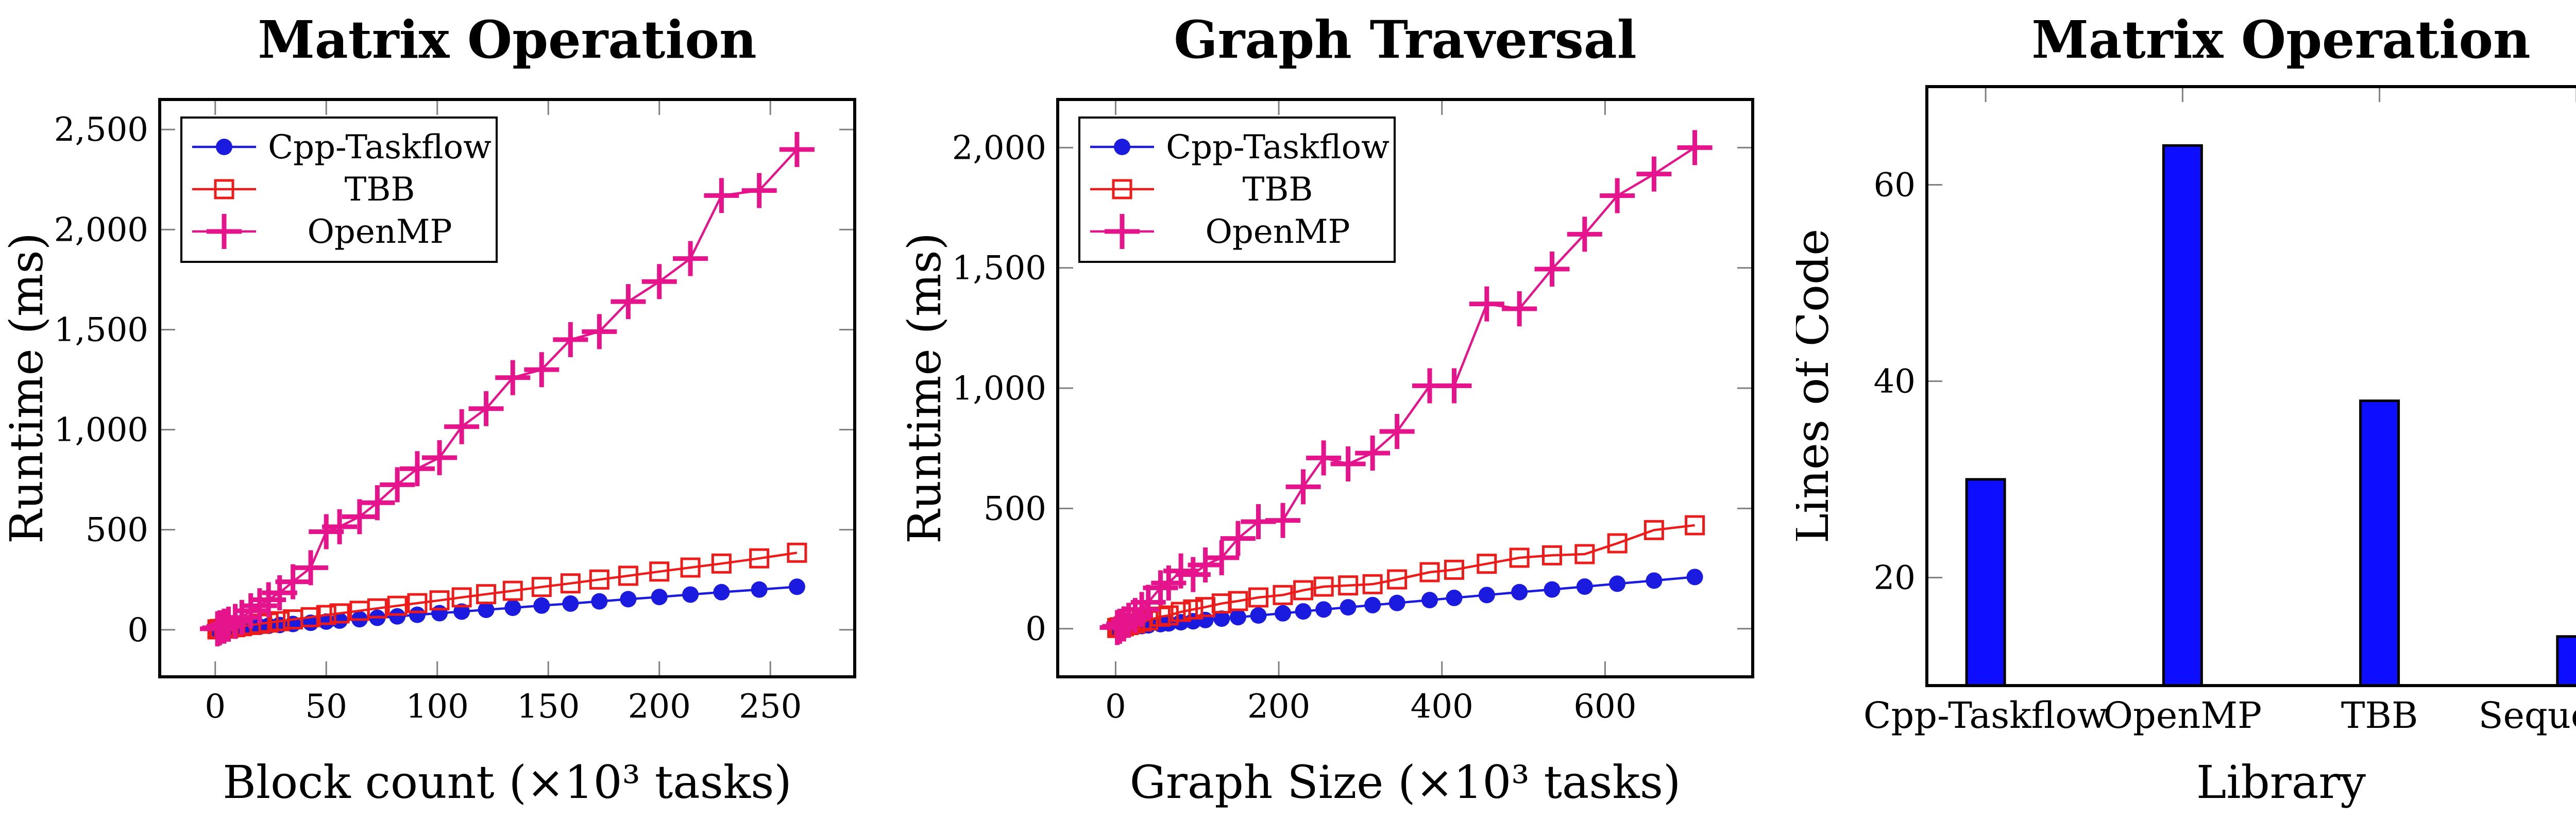 This screenshot has height=816, width=2576. What do you see at coordinates (507, 782) in the screenshot?
I see `x-axis-label: Block count (×10³ tasks)` at bounding box center [507, 782].